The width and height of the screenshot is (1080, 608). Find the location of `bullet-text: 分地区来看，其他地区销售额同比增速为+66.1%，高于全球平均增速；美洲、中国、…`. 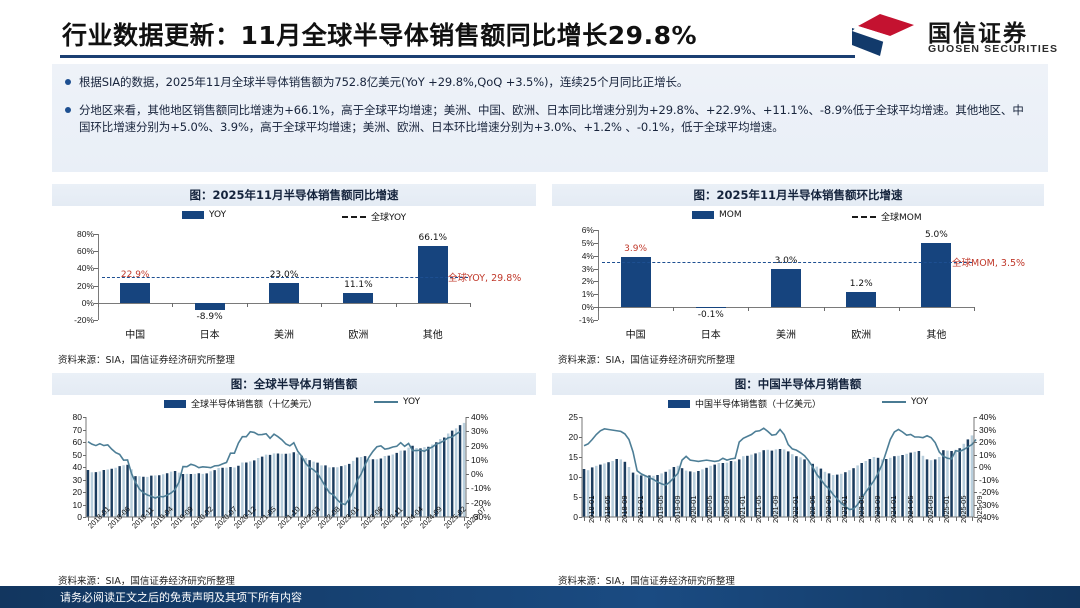

bullet-text: 分地区来看，其他地区销售额同比增速为+66.1%，高于全球平均增速；美洲、中国、… is located at coordinates (551, 118).